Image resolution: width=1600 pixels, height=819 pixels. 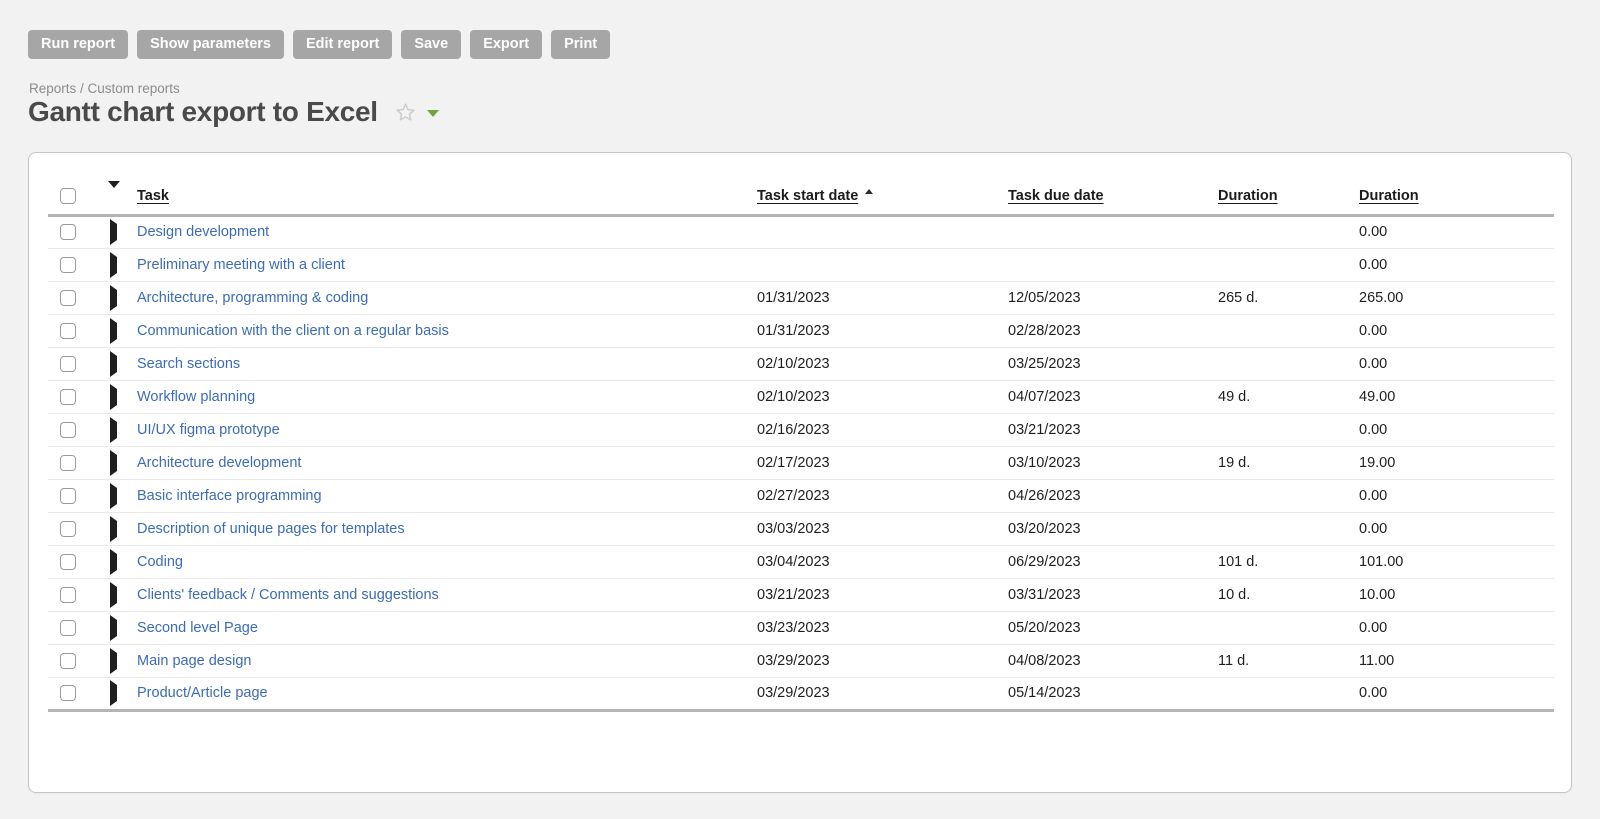 What do you see at coordinates (1248, 196) in the screenshot?
I see `column-header-duration-days: Duration` at bounding box center [1248, 196].